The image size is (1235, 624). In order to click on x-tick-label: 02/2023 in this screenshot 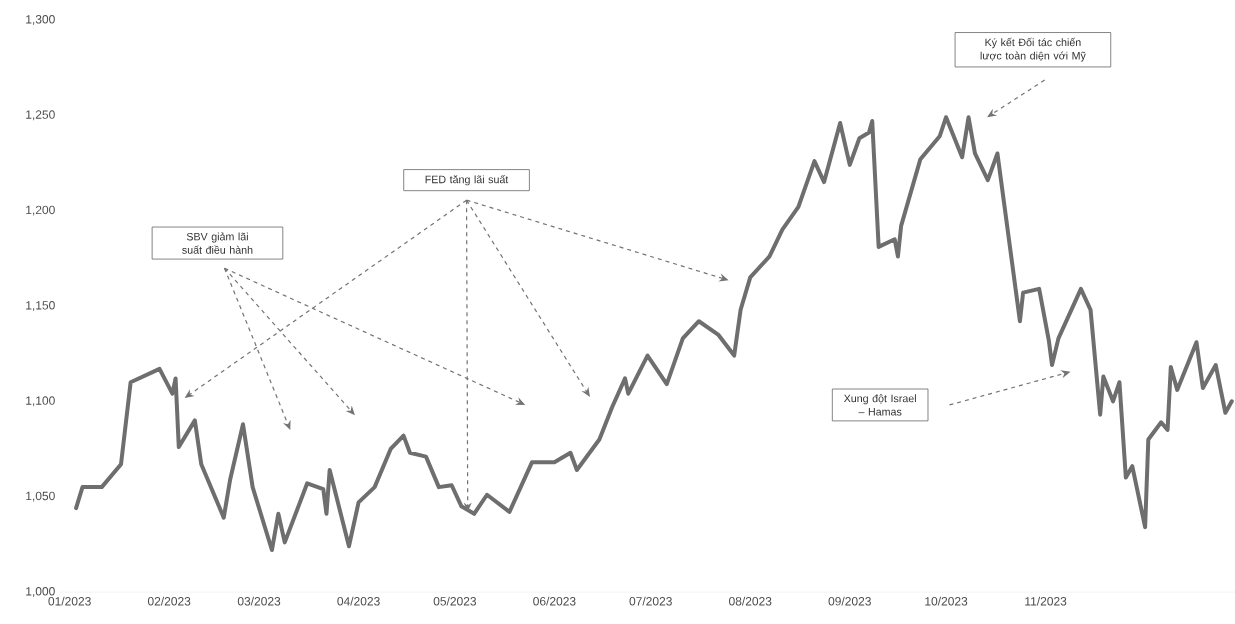, I will do `click(169, 601)`.